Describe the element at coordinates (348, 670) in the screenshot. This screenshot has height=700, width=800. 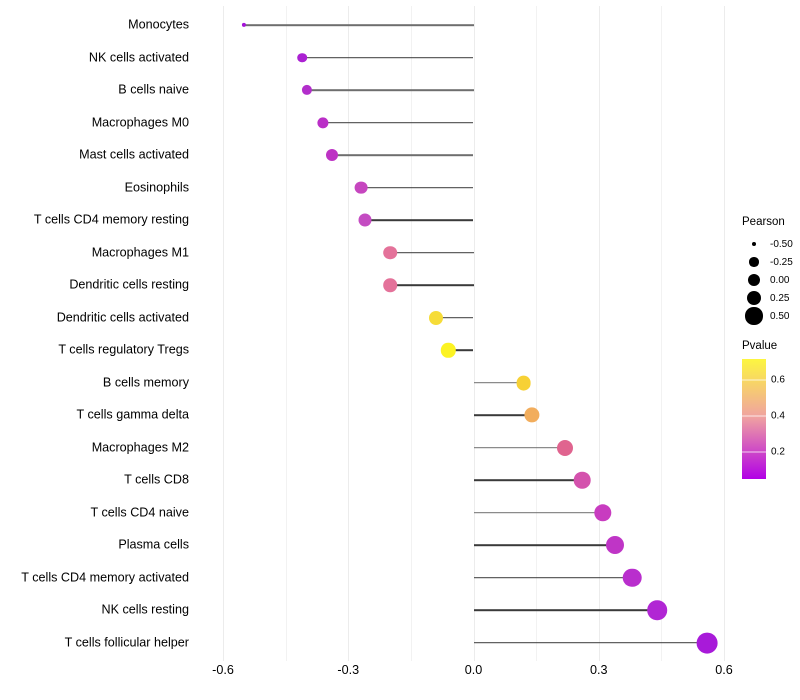
I see `x-axis-tick-label: -0.3` at that location.